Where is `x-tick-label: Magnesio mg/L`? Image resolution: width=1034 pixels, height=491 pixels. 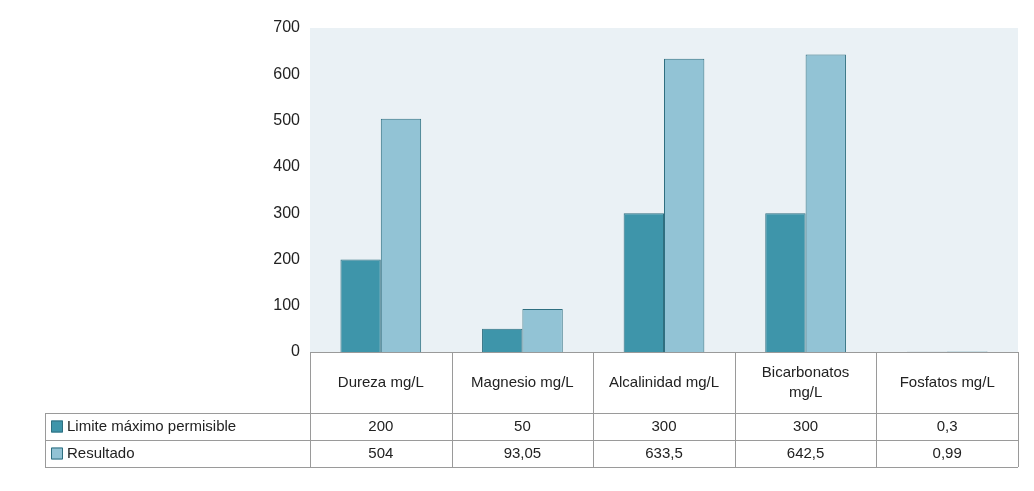
x-tick-label: Magnesio mg/L is located at coordinates (522, 381).